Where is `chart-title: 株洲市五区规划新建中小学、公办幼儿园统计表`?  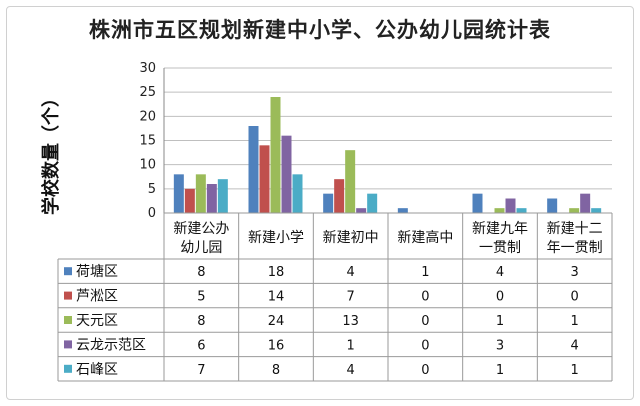 chart-title: 株洲市五区规划新建中小学、公办幼儿园统计表 is located at coordinates (320, 30).